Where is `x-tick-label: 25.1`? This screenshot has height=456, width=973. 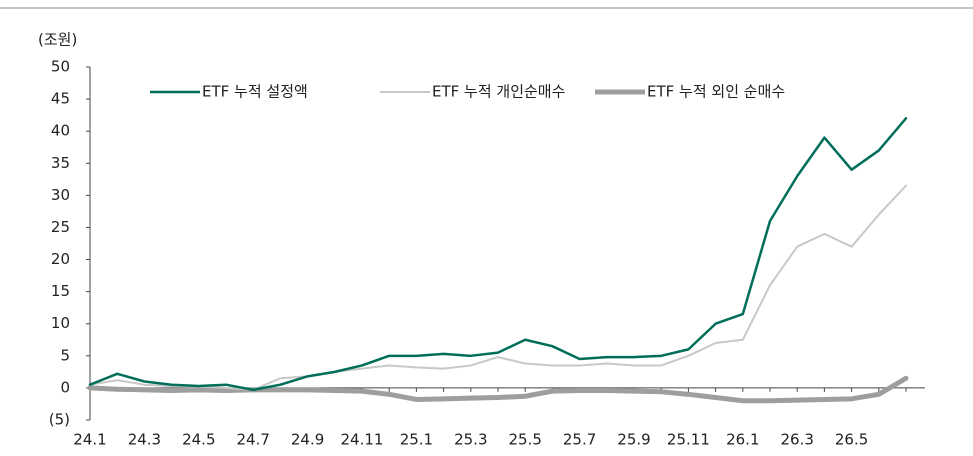 x-tick-label: 25.1 is located at coordinates (416, 440).